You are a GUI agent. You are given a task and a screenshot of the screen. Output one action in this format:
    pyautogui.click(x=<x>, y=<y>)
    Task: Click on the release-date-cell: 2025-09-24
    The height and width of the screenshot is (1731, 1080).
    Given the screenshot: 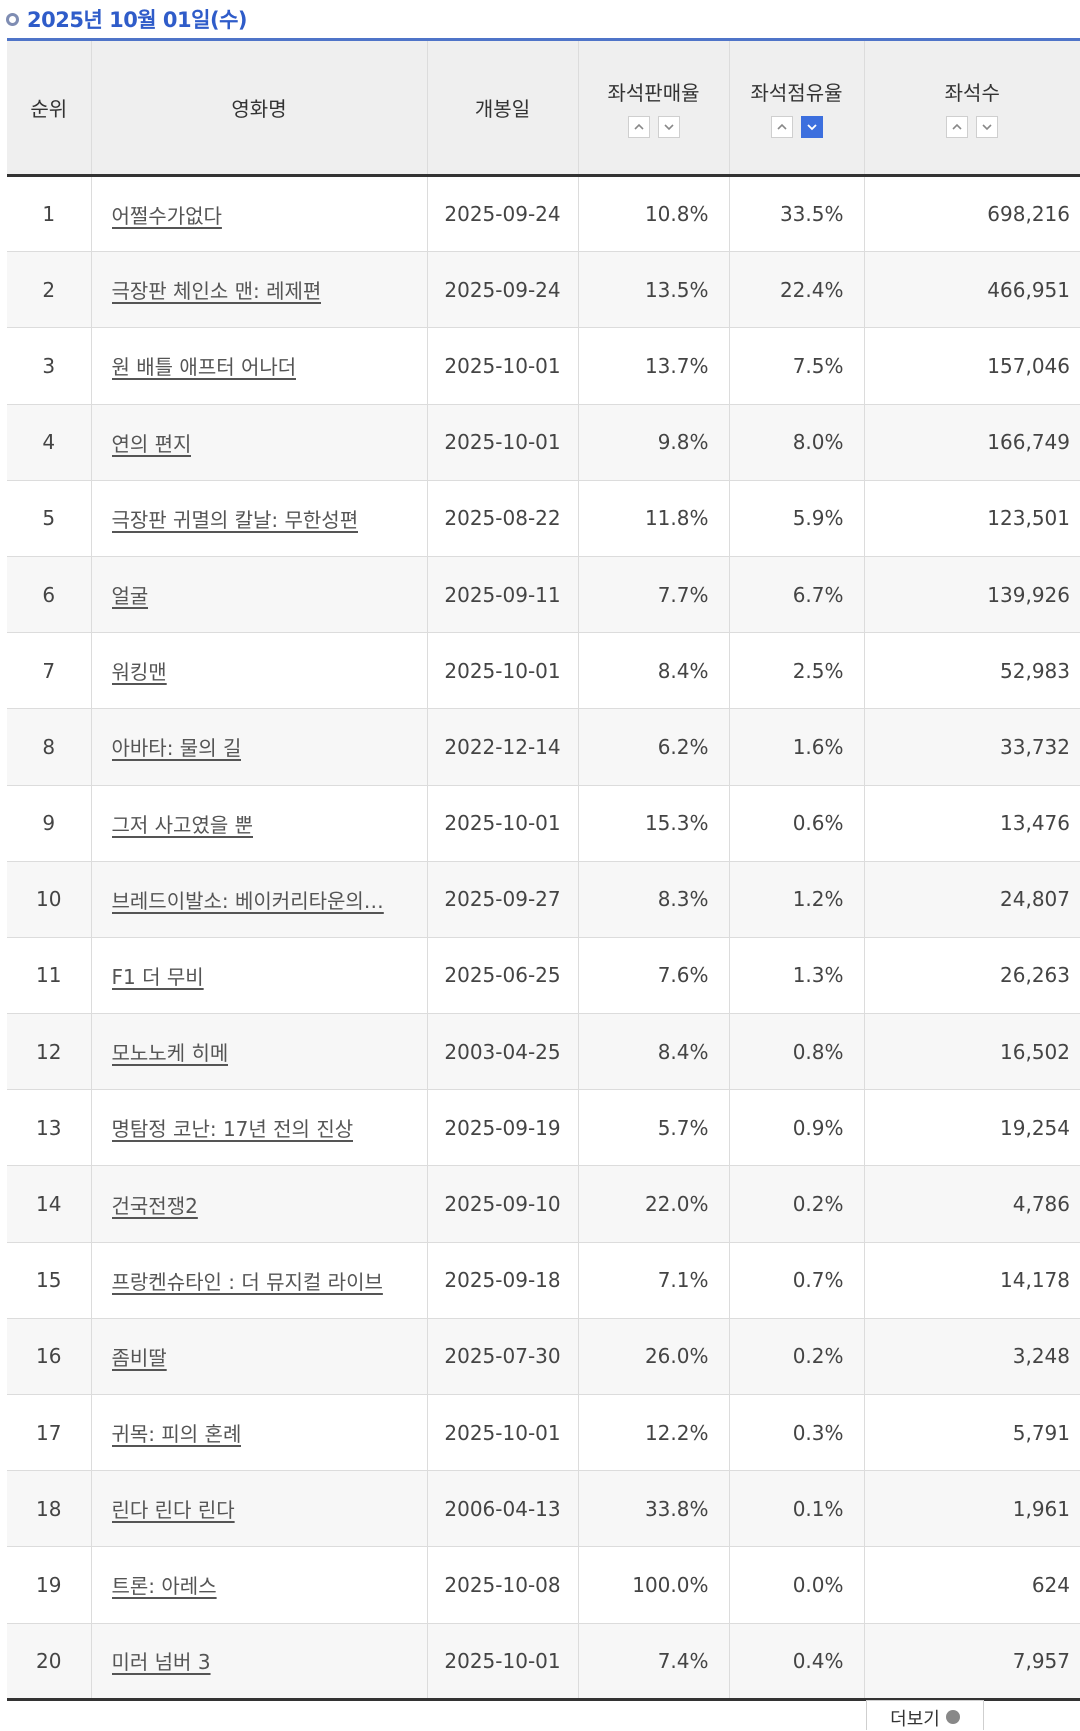 What is the action you would take?
    pyautogui.click(x=503, y=290)
    